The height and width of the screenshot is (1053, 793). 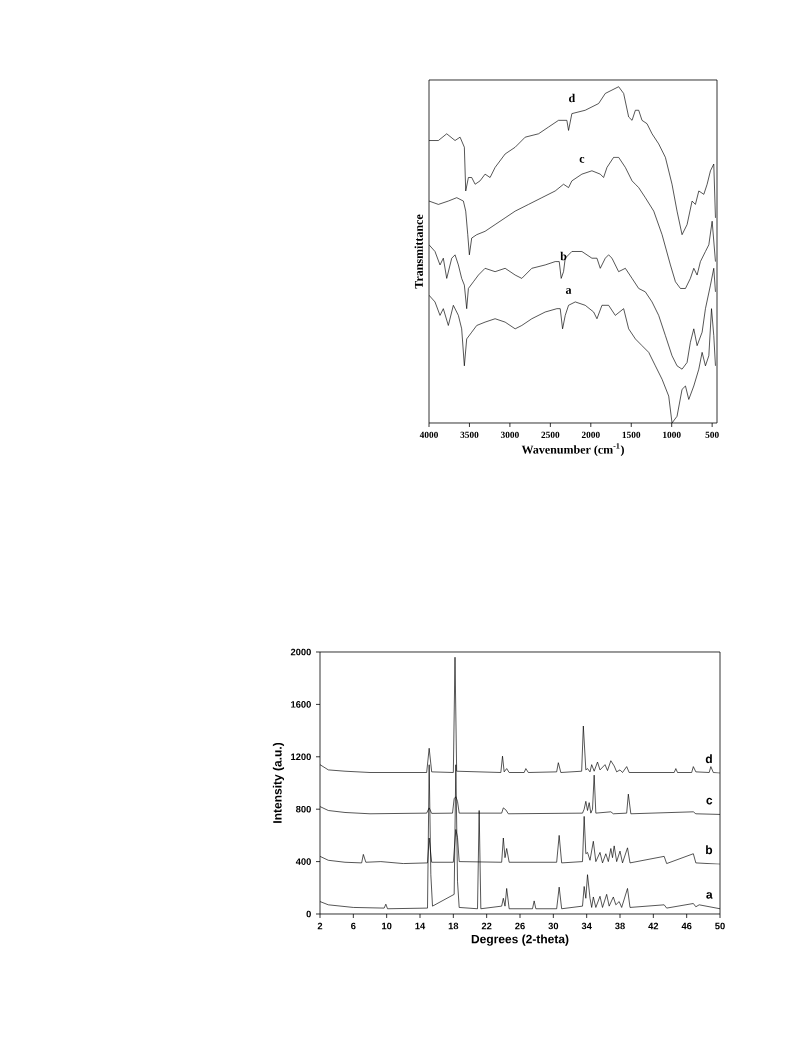 I want to click on x-tick-label: 26, so click(x=520, y=926).